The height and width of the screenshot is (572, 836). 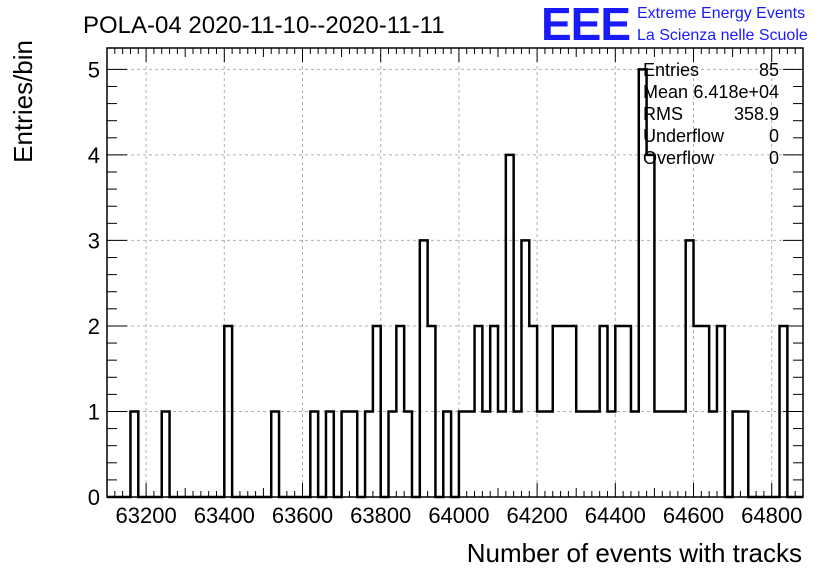 What do you see at coordinates (663, 114) in the screenshot?
I see `stats-label: RMS` at bounding box center [663, 114].